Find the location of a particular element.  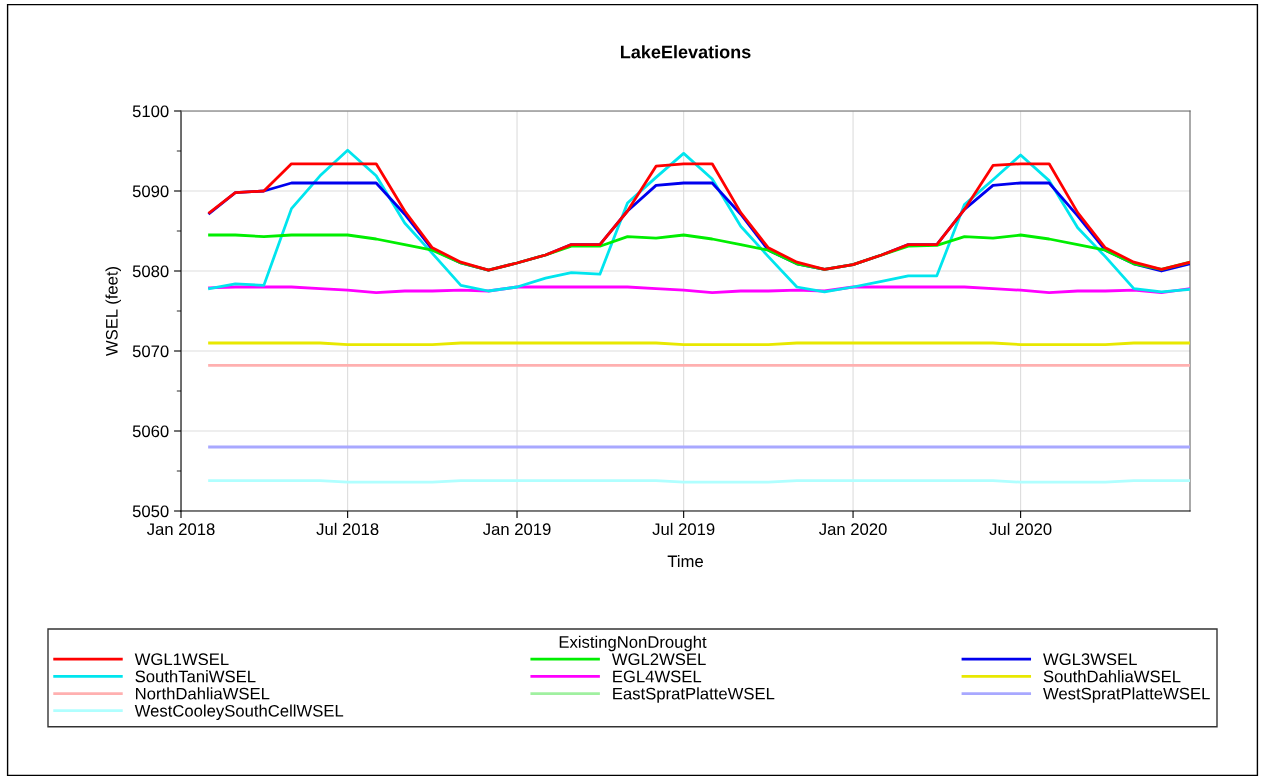

y-axis-title: WSEL (feet) is located at coordinates (113, 311).